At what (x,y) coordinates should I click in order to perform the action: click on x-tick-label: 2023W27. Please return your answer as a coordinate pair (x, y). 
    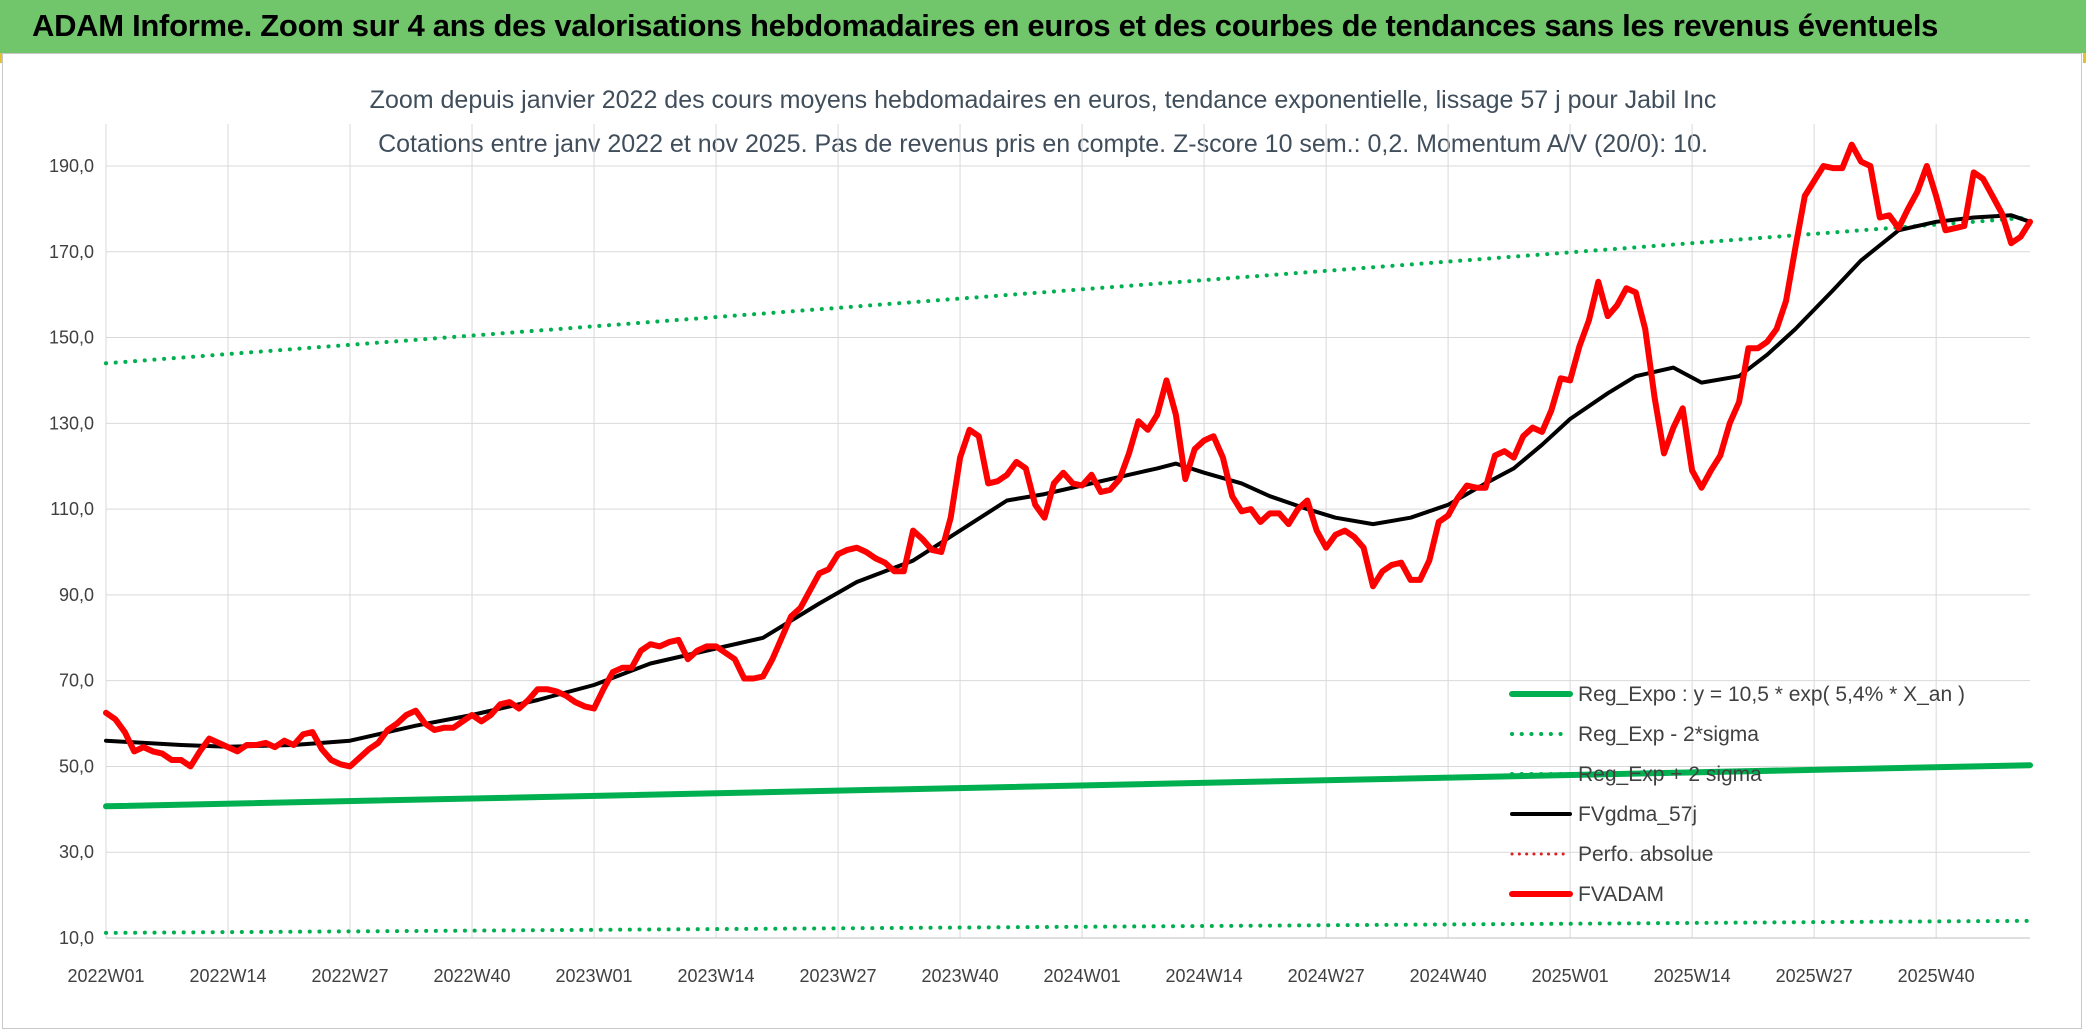
    Looking at the image, I should click on (838, 976).